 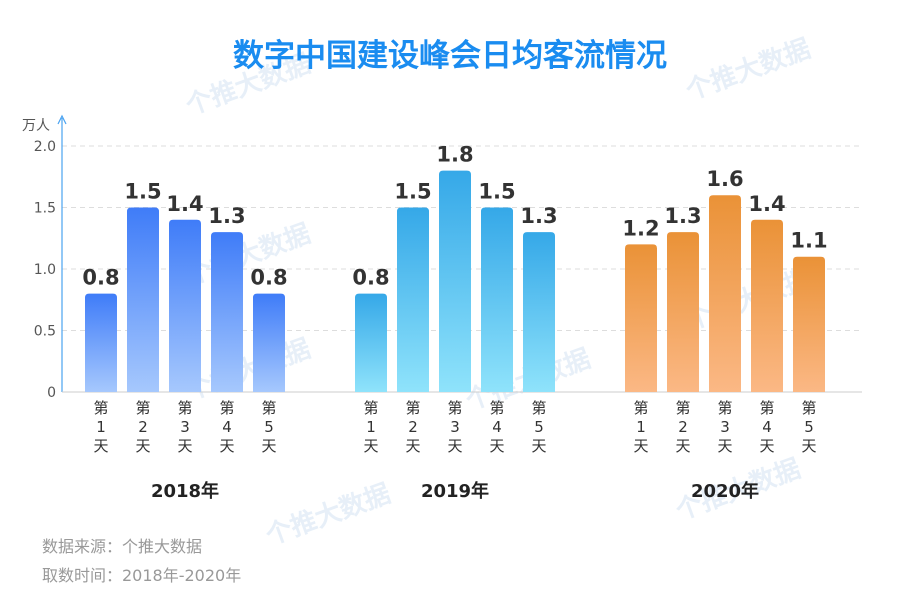 What do you see at coordinates (51, 393) in the screenshot?
I see `y-tick-label: 0` at bounding box center [51, 393].